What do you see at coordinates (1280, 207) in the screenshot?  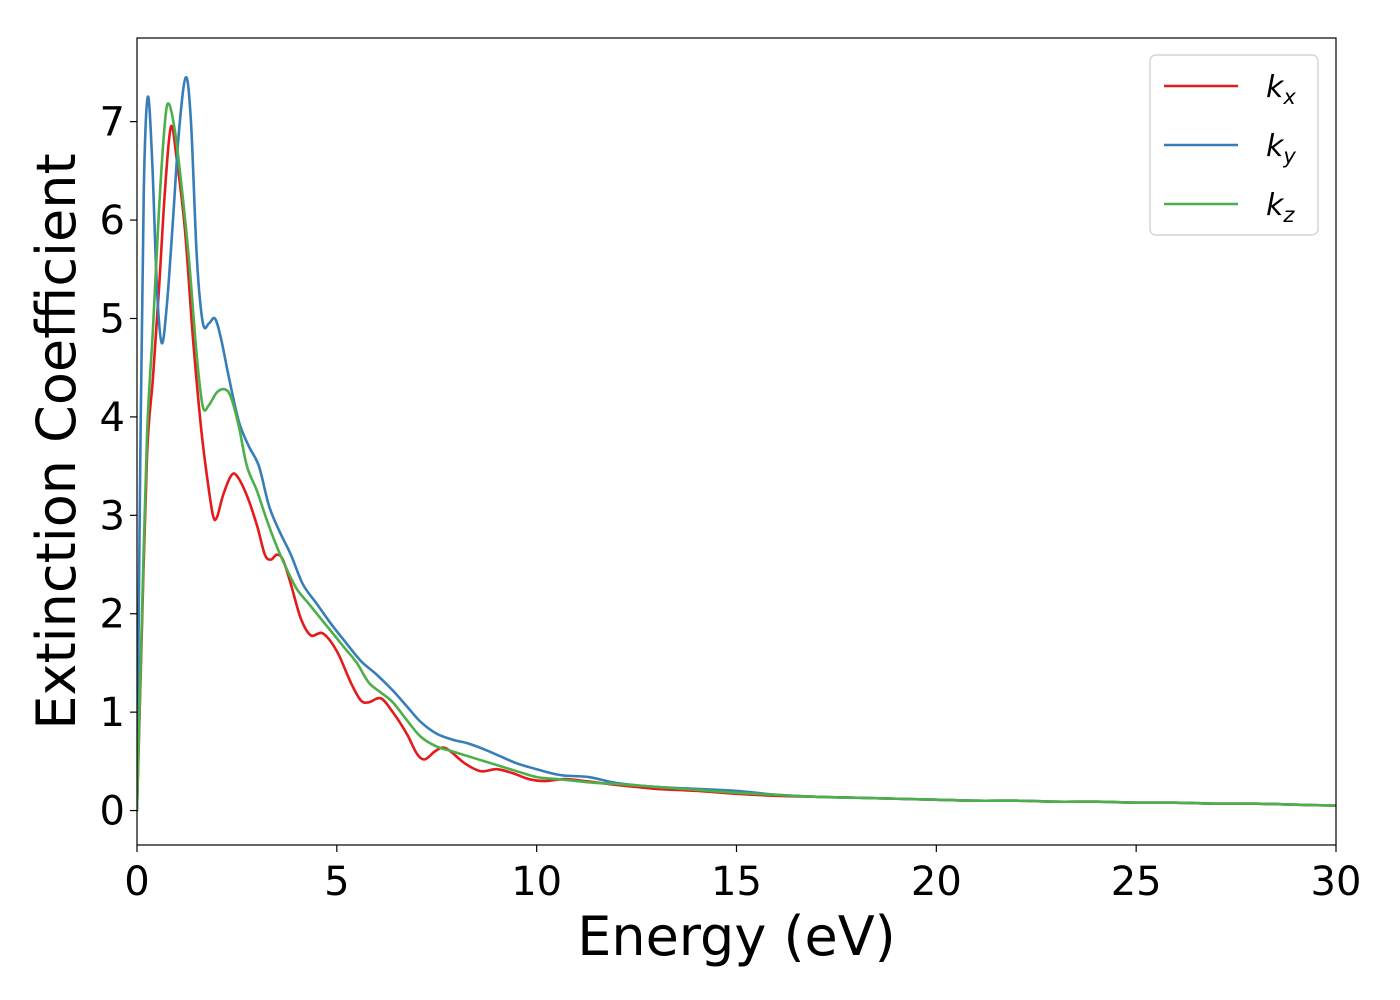 I see `legend-label-z: kz` at bounding box center [1280, 207].